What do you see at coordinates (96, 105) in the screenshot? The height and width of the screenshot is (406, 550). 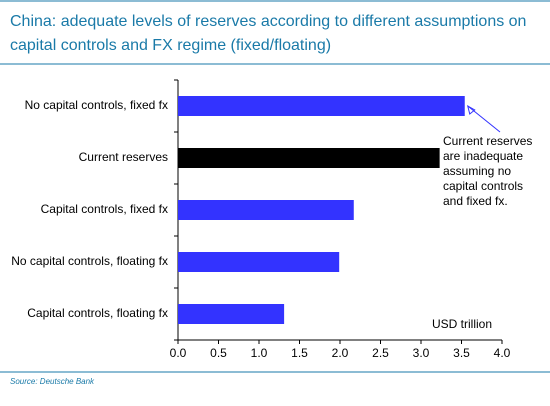 I see `y-tick-label: No capital controls, fixed fx` at bounding box center [96, 105].